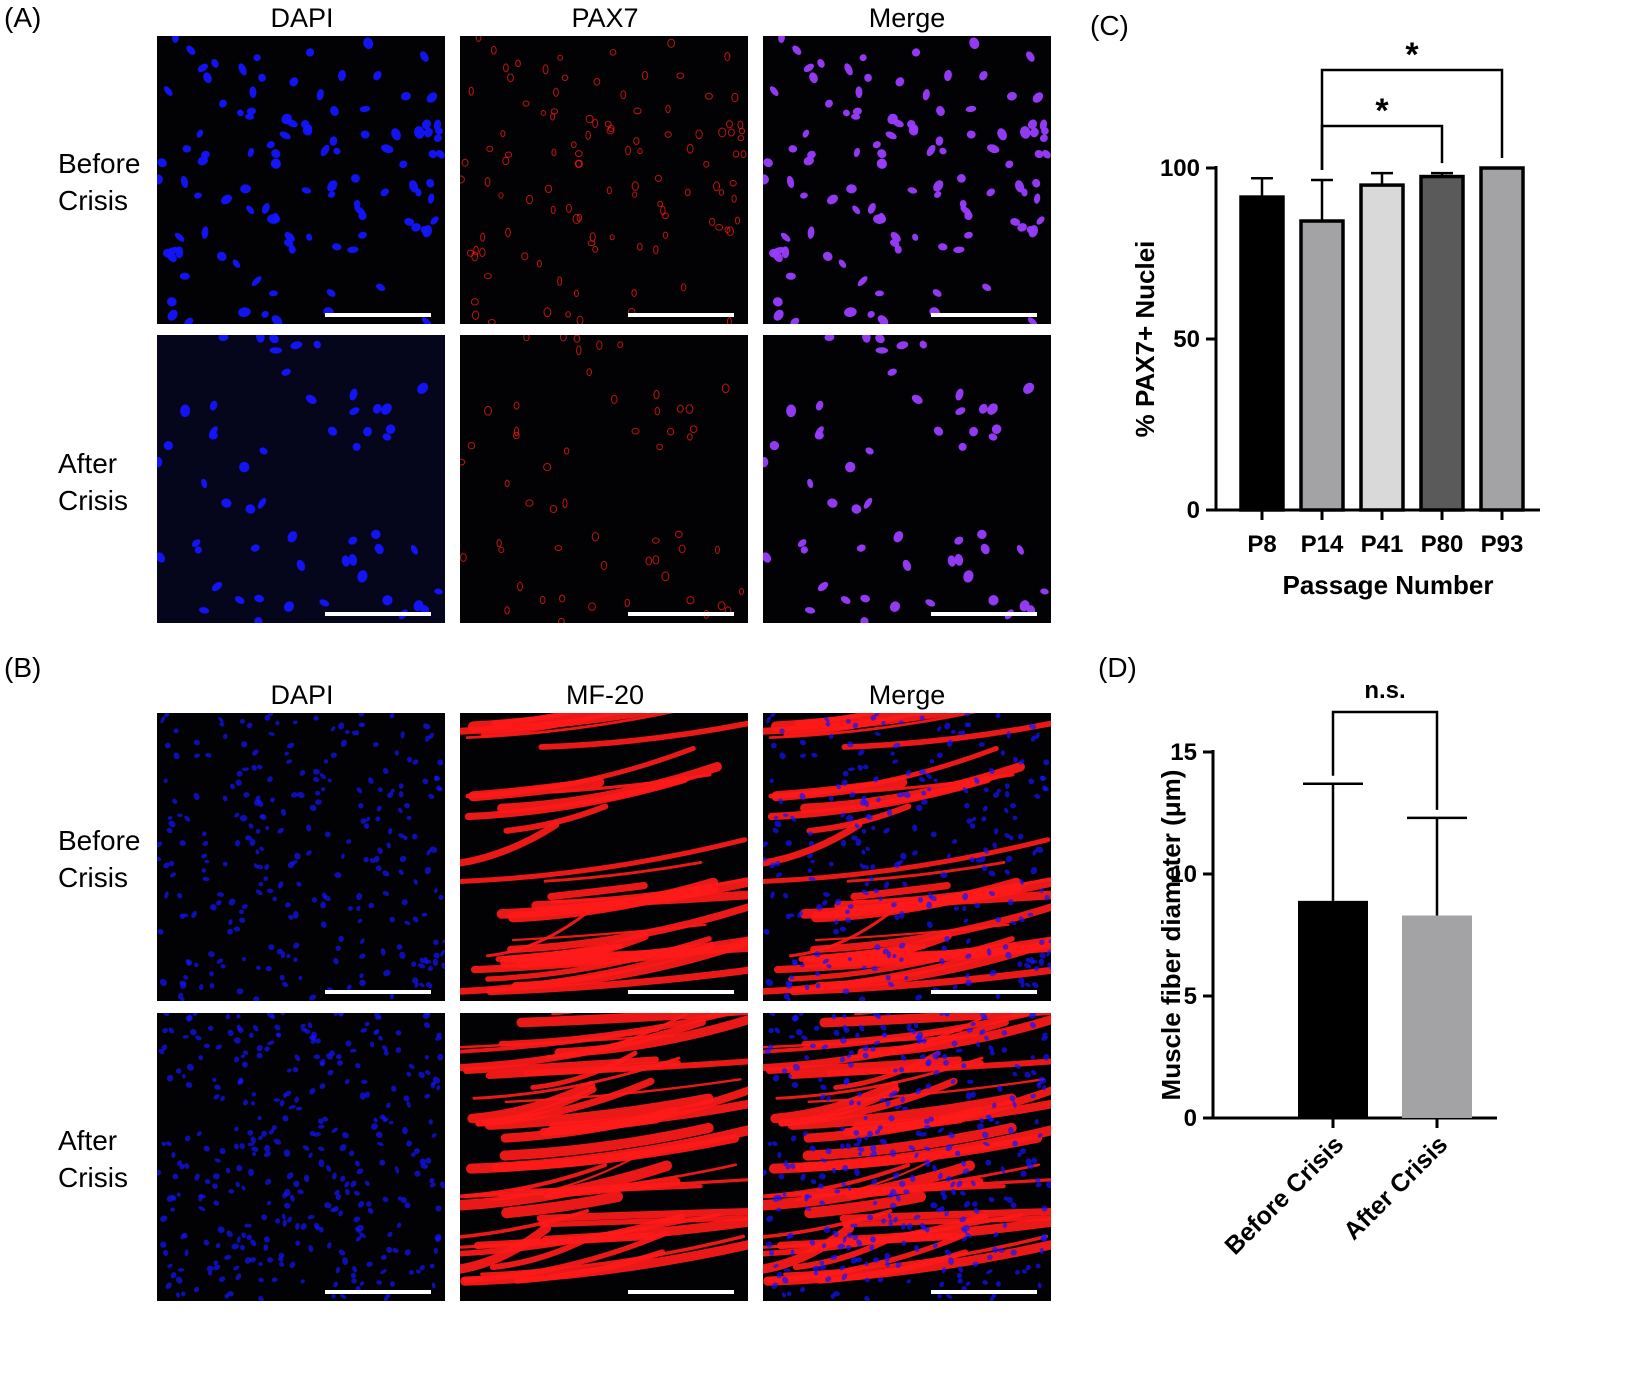 Image resolution: width=1652 pixels, height=1377 pixels. Describe the element at coordinates (302, 18) in the screenshot. I see `panel-a-col-dapi: DAPI` at that location.